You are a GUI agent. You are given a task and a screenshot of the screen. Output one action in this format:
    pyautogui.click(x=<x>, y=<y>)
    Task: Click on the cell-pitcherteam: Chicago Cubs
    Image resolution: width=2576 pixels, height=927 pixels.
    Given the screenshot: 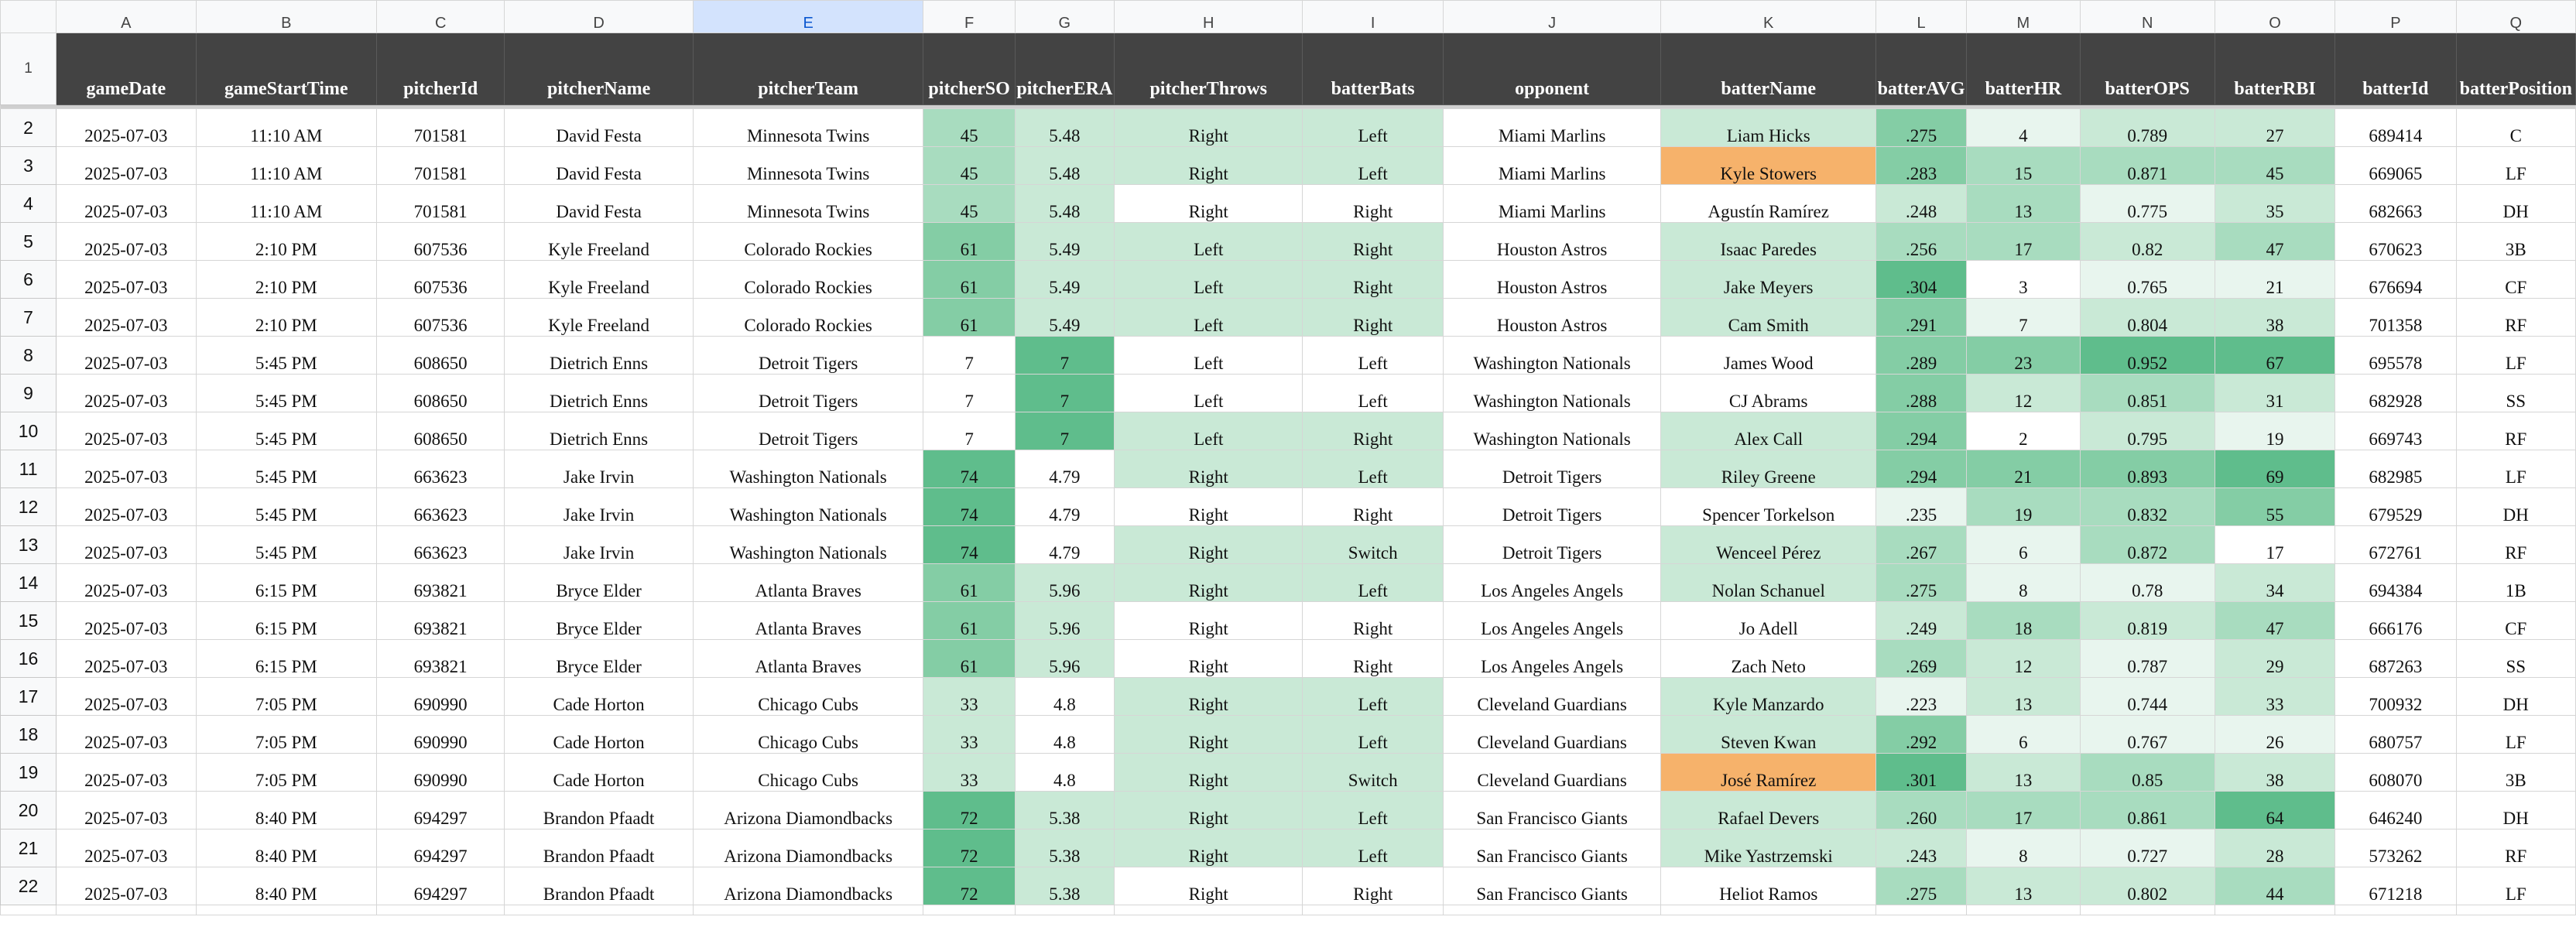 What is the action you would take?
    pyautogui.click(x=808, y=734)
    